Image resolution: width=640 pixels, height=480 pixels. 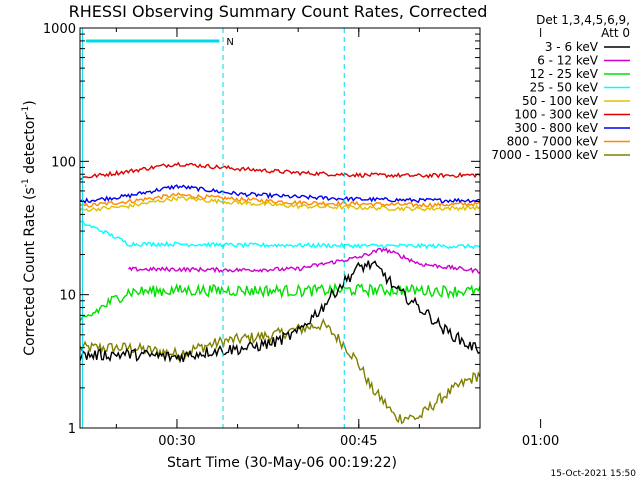 I want to click on y-axis-label-sup2: -1, so click(x=26, y=110).